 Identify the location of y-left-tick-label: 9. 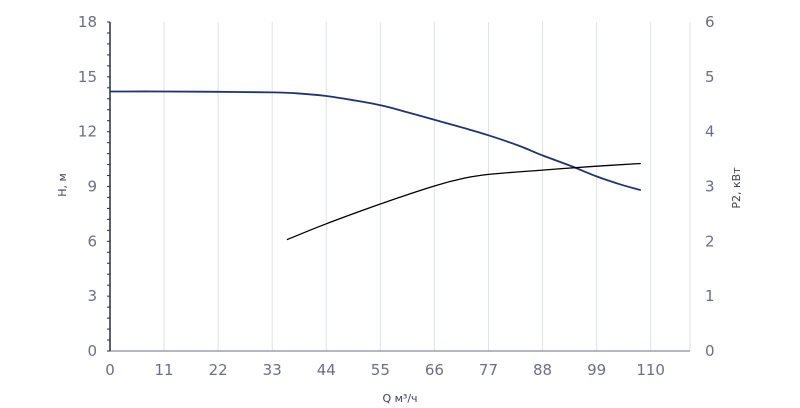
(92, 187).